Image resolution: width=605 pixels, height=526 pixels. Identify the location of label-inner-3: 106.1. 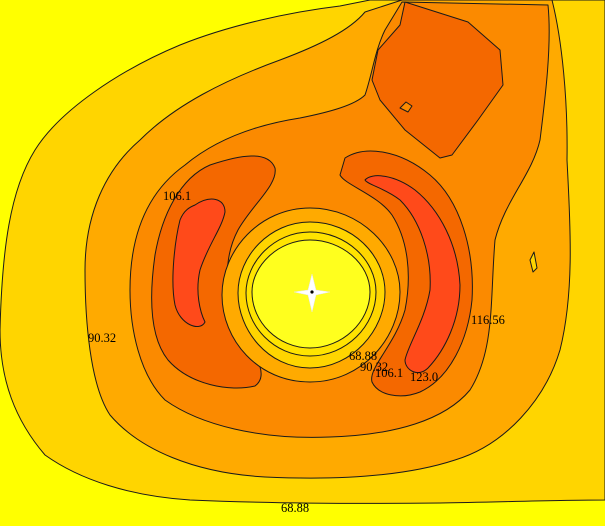
(389, 373).